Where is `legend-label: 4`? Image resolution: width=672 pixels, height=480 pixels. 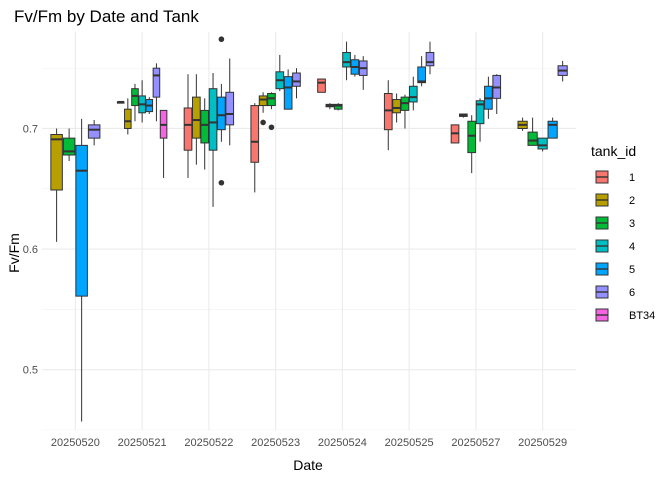
legend-label: 4 is located at coordinates (632, 247).